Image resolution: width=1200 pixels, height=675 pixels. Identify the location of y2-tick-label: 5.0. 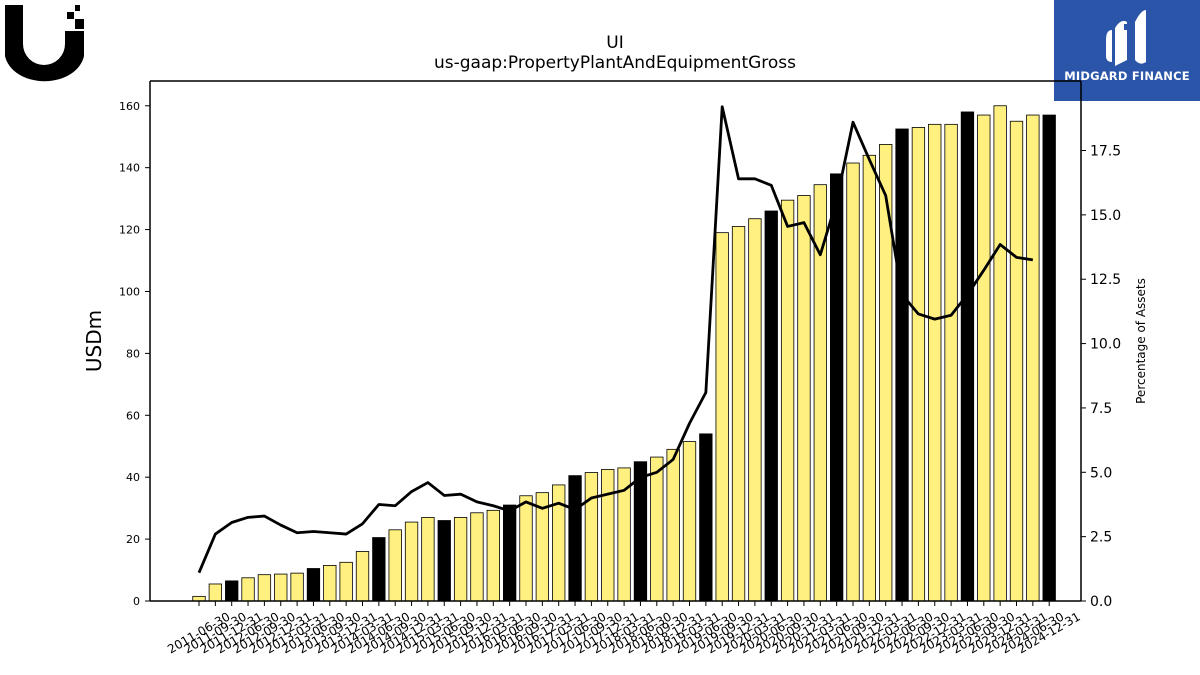
(1101, 473).